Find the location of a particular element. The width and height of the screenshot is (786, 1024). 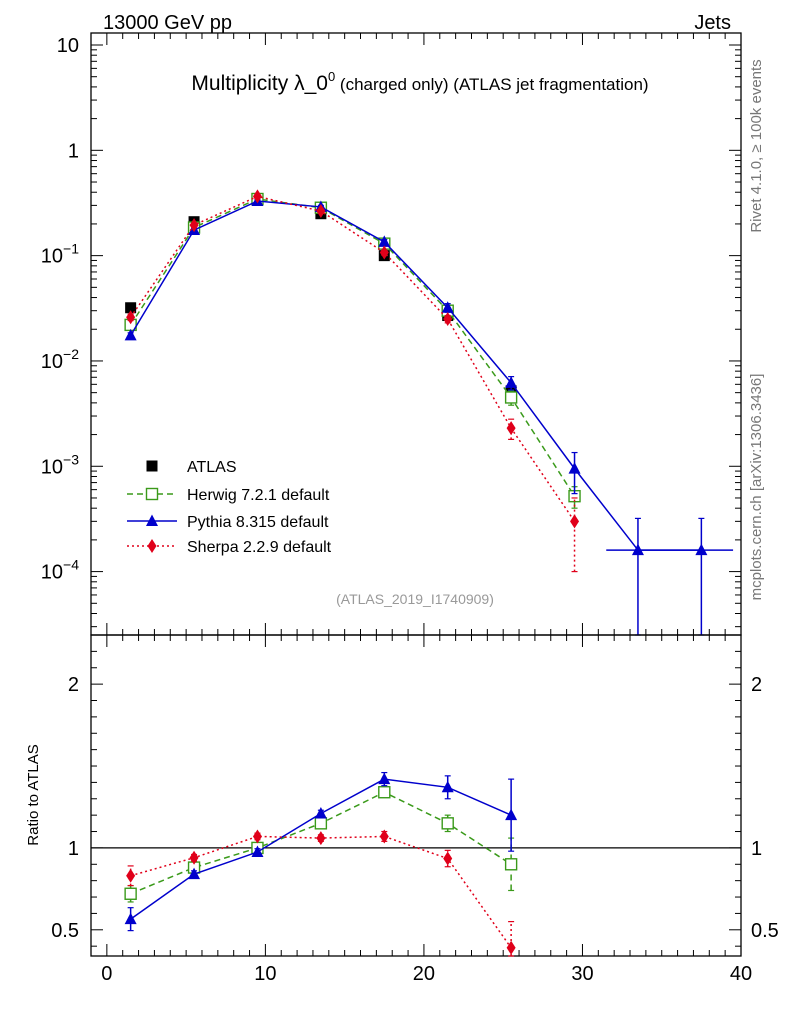

x-tick-label: 0 is located at coordinates (106, 974).